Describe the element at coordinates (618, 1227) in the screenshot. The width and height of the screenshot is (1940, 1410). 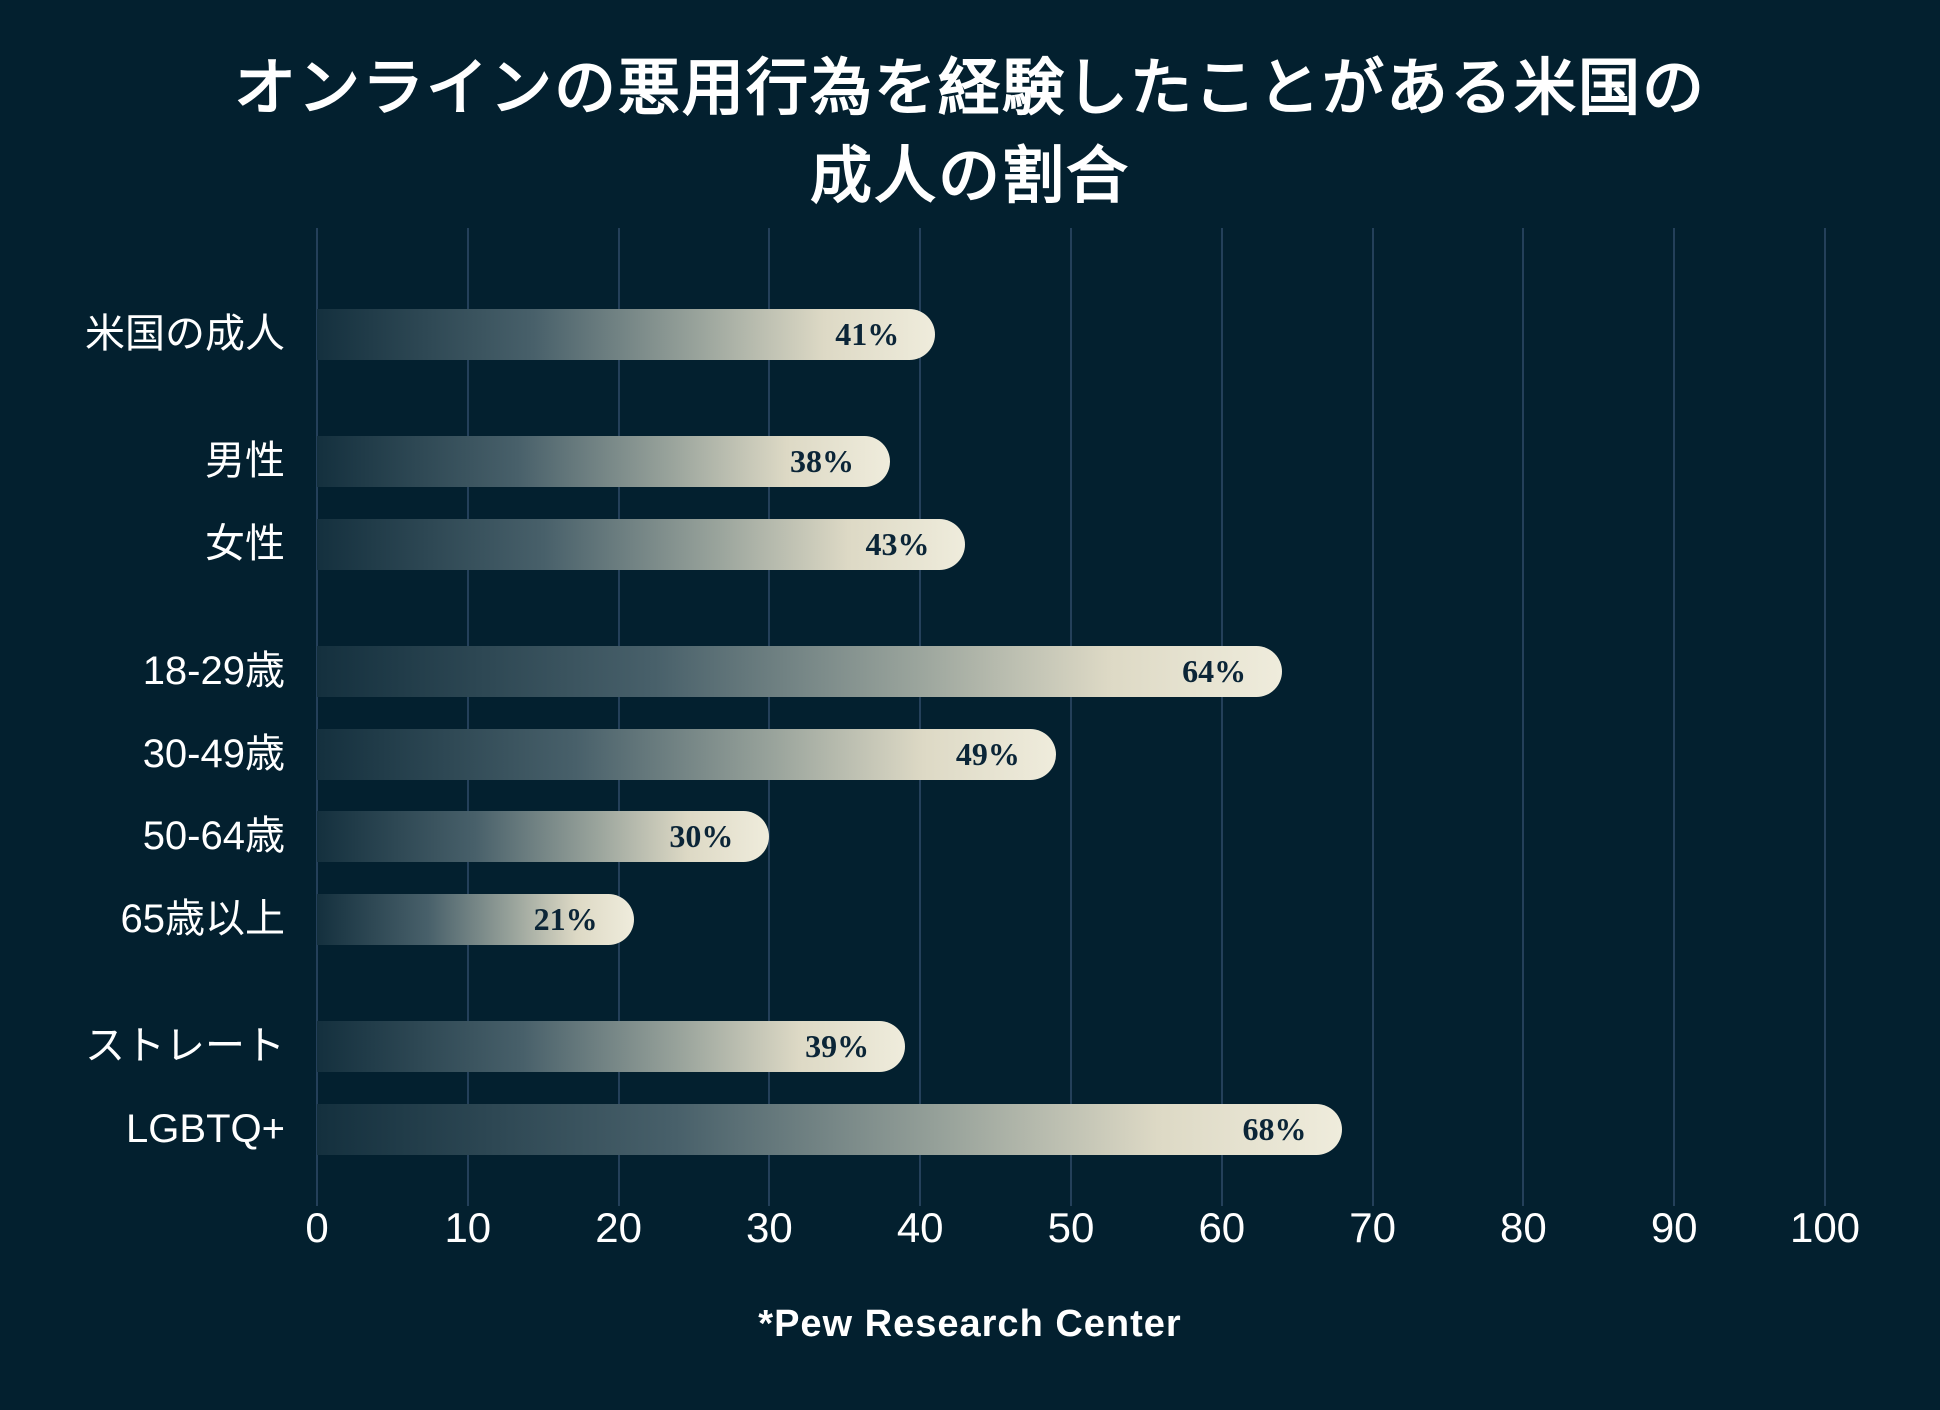
I see `axis-tick-label: 20` at that location.